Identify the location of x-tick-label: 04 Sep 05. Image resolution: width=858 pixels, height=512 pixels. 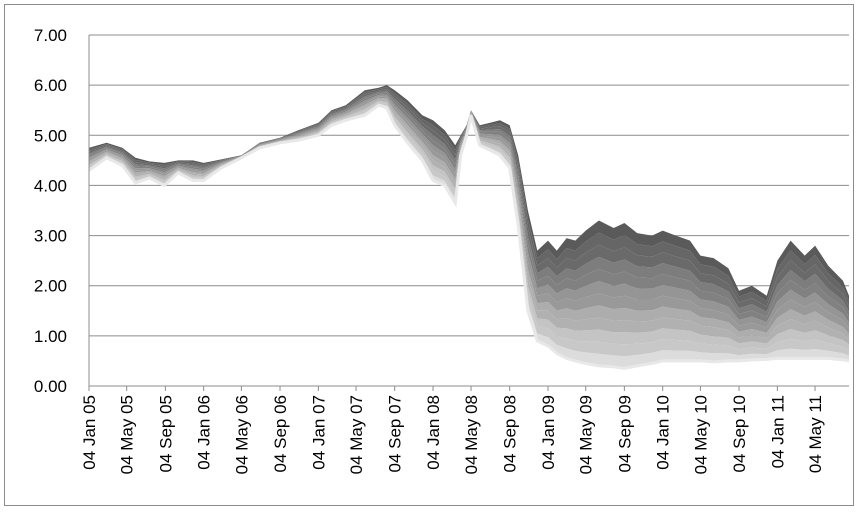
(165, 434).